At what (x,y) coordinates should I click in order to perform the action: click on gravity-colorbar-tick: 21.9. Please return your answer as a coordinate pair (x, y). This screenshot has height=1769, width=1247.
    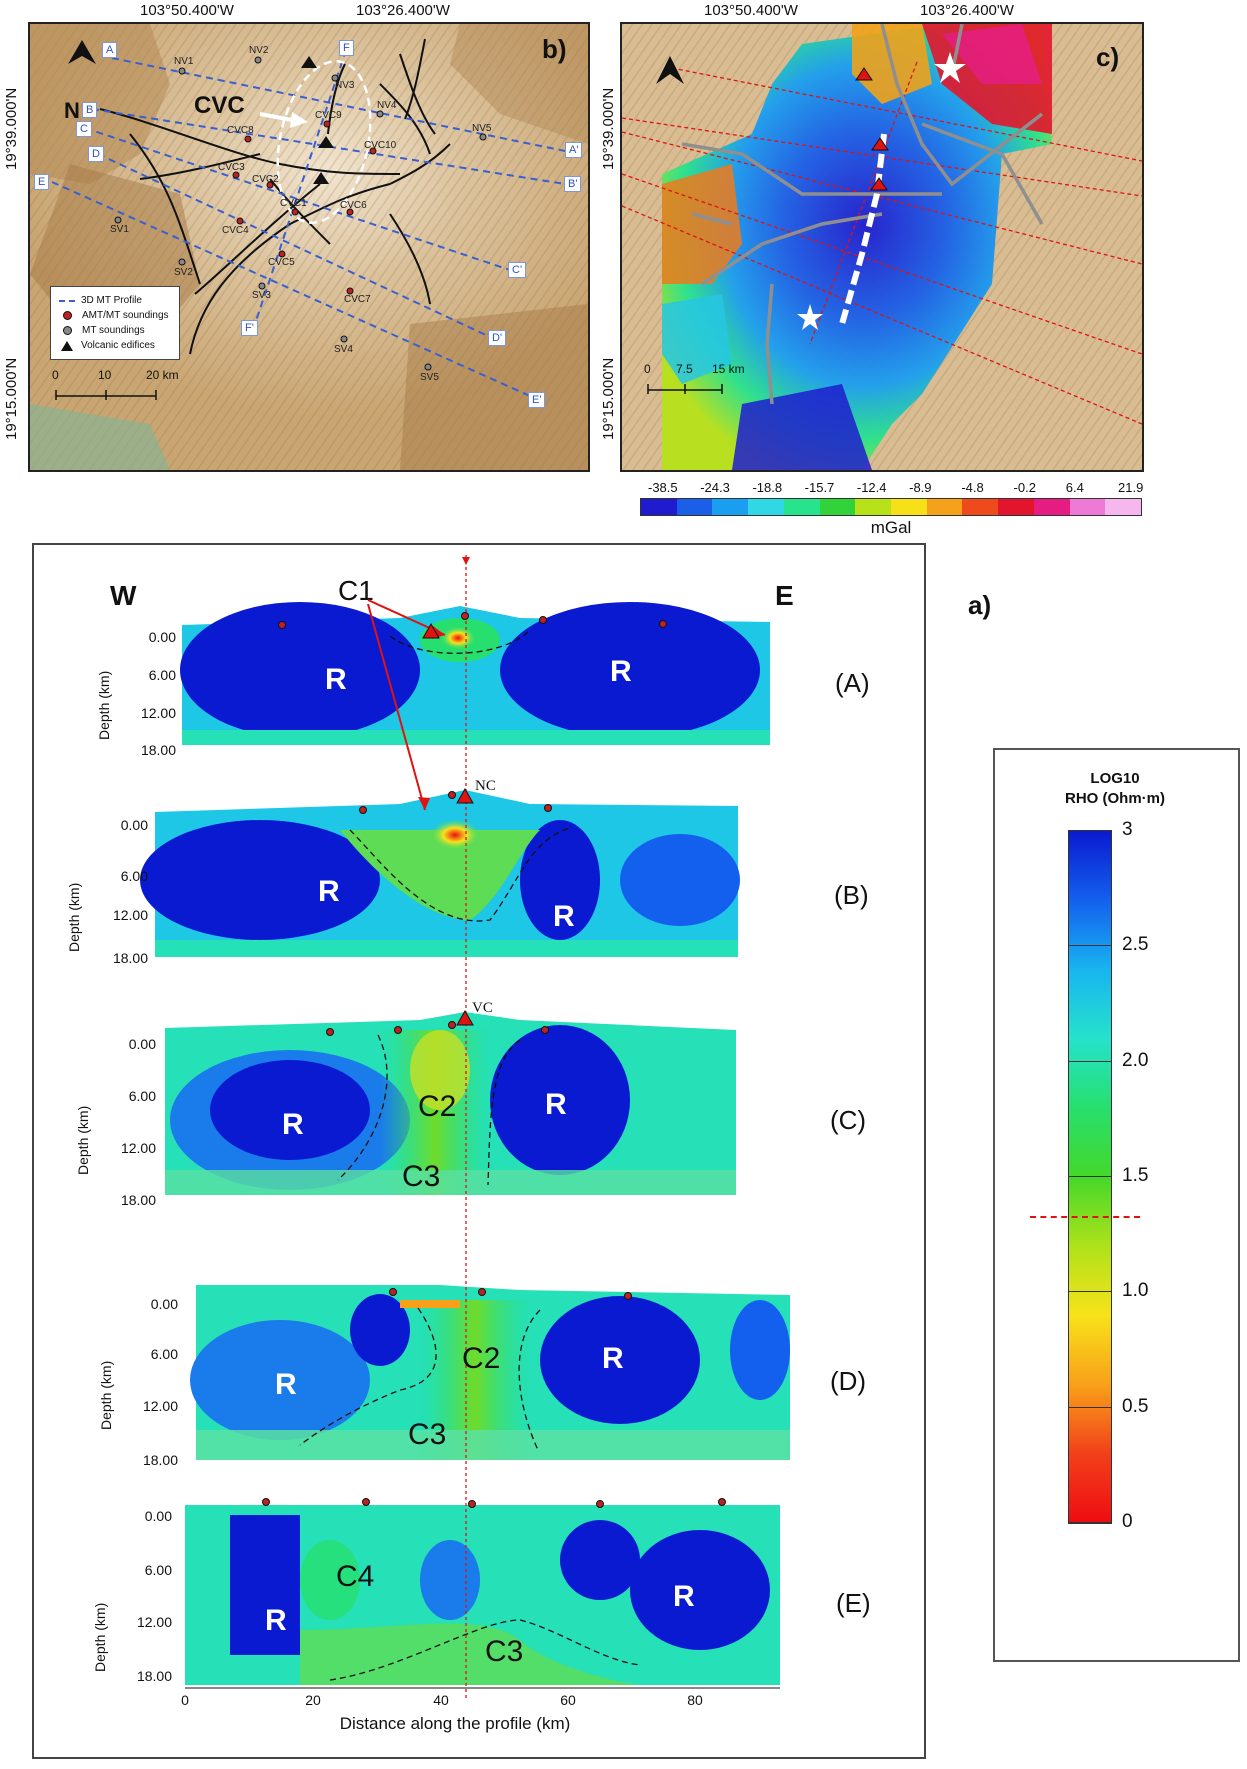
    Looking at the image, I should click on (1131, 487).